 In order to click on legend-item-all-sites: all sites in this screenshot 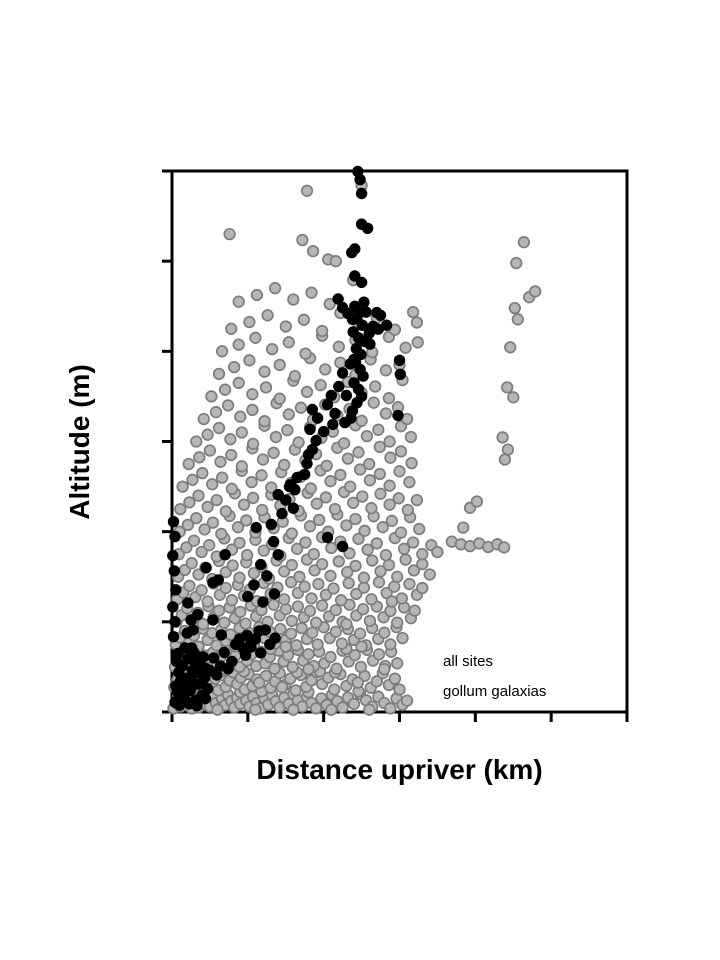, I will do `click(485, 661)`.